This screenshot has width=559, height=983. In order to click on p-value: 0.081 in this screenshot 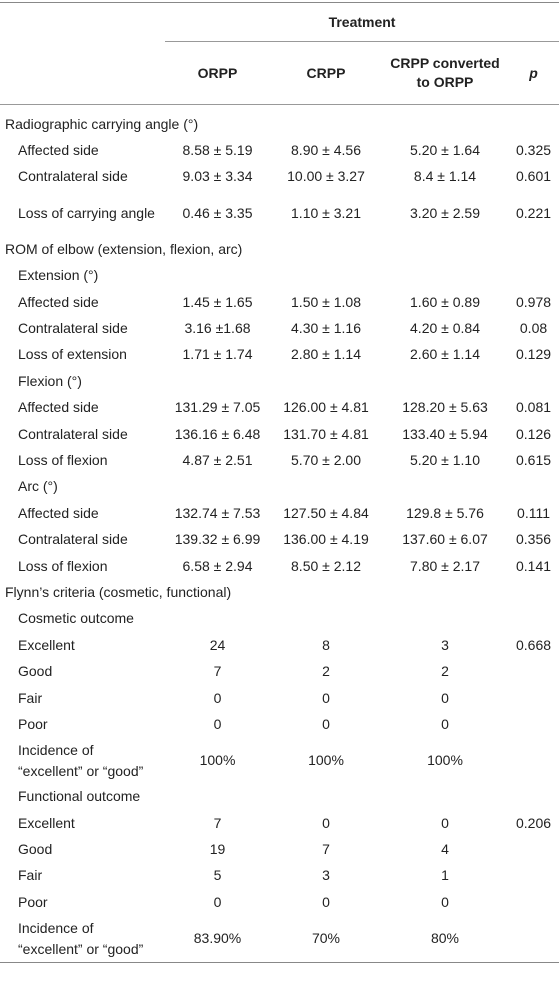, I will do `click(534, 407)`.